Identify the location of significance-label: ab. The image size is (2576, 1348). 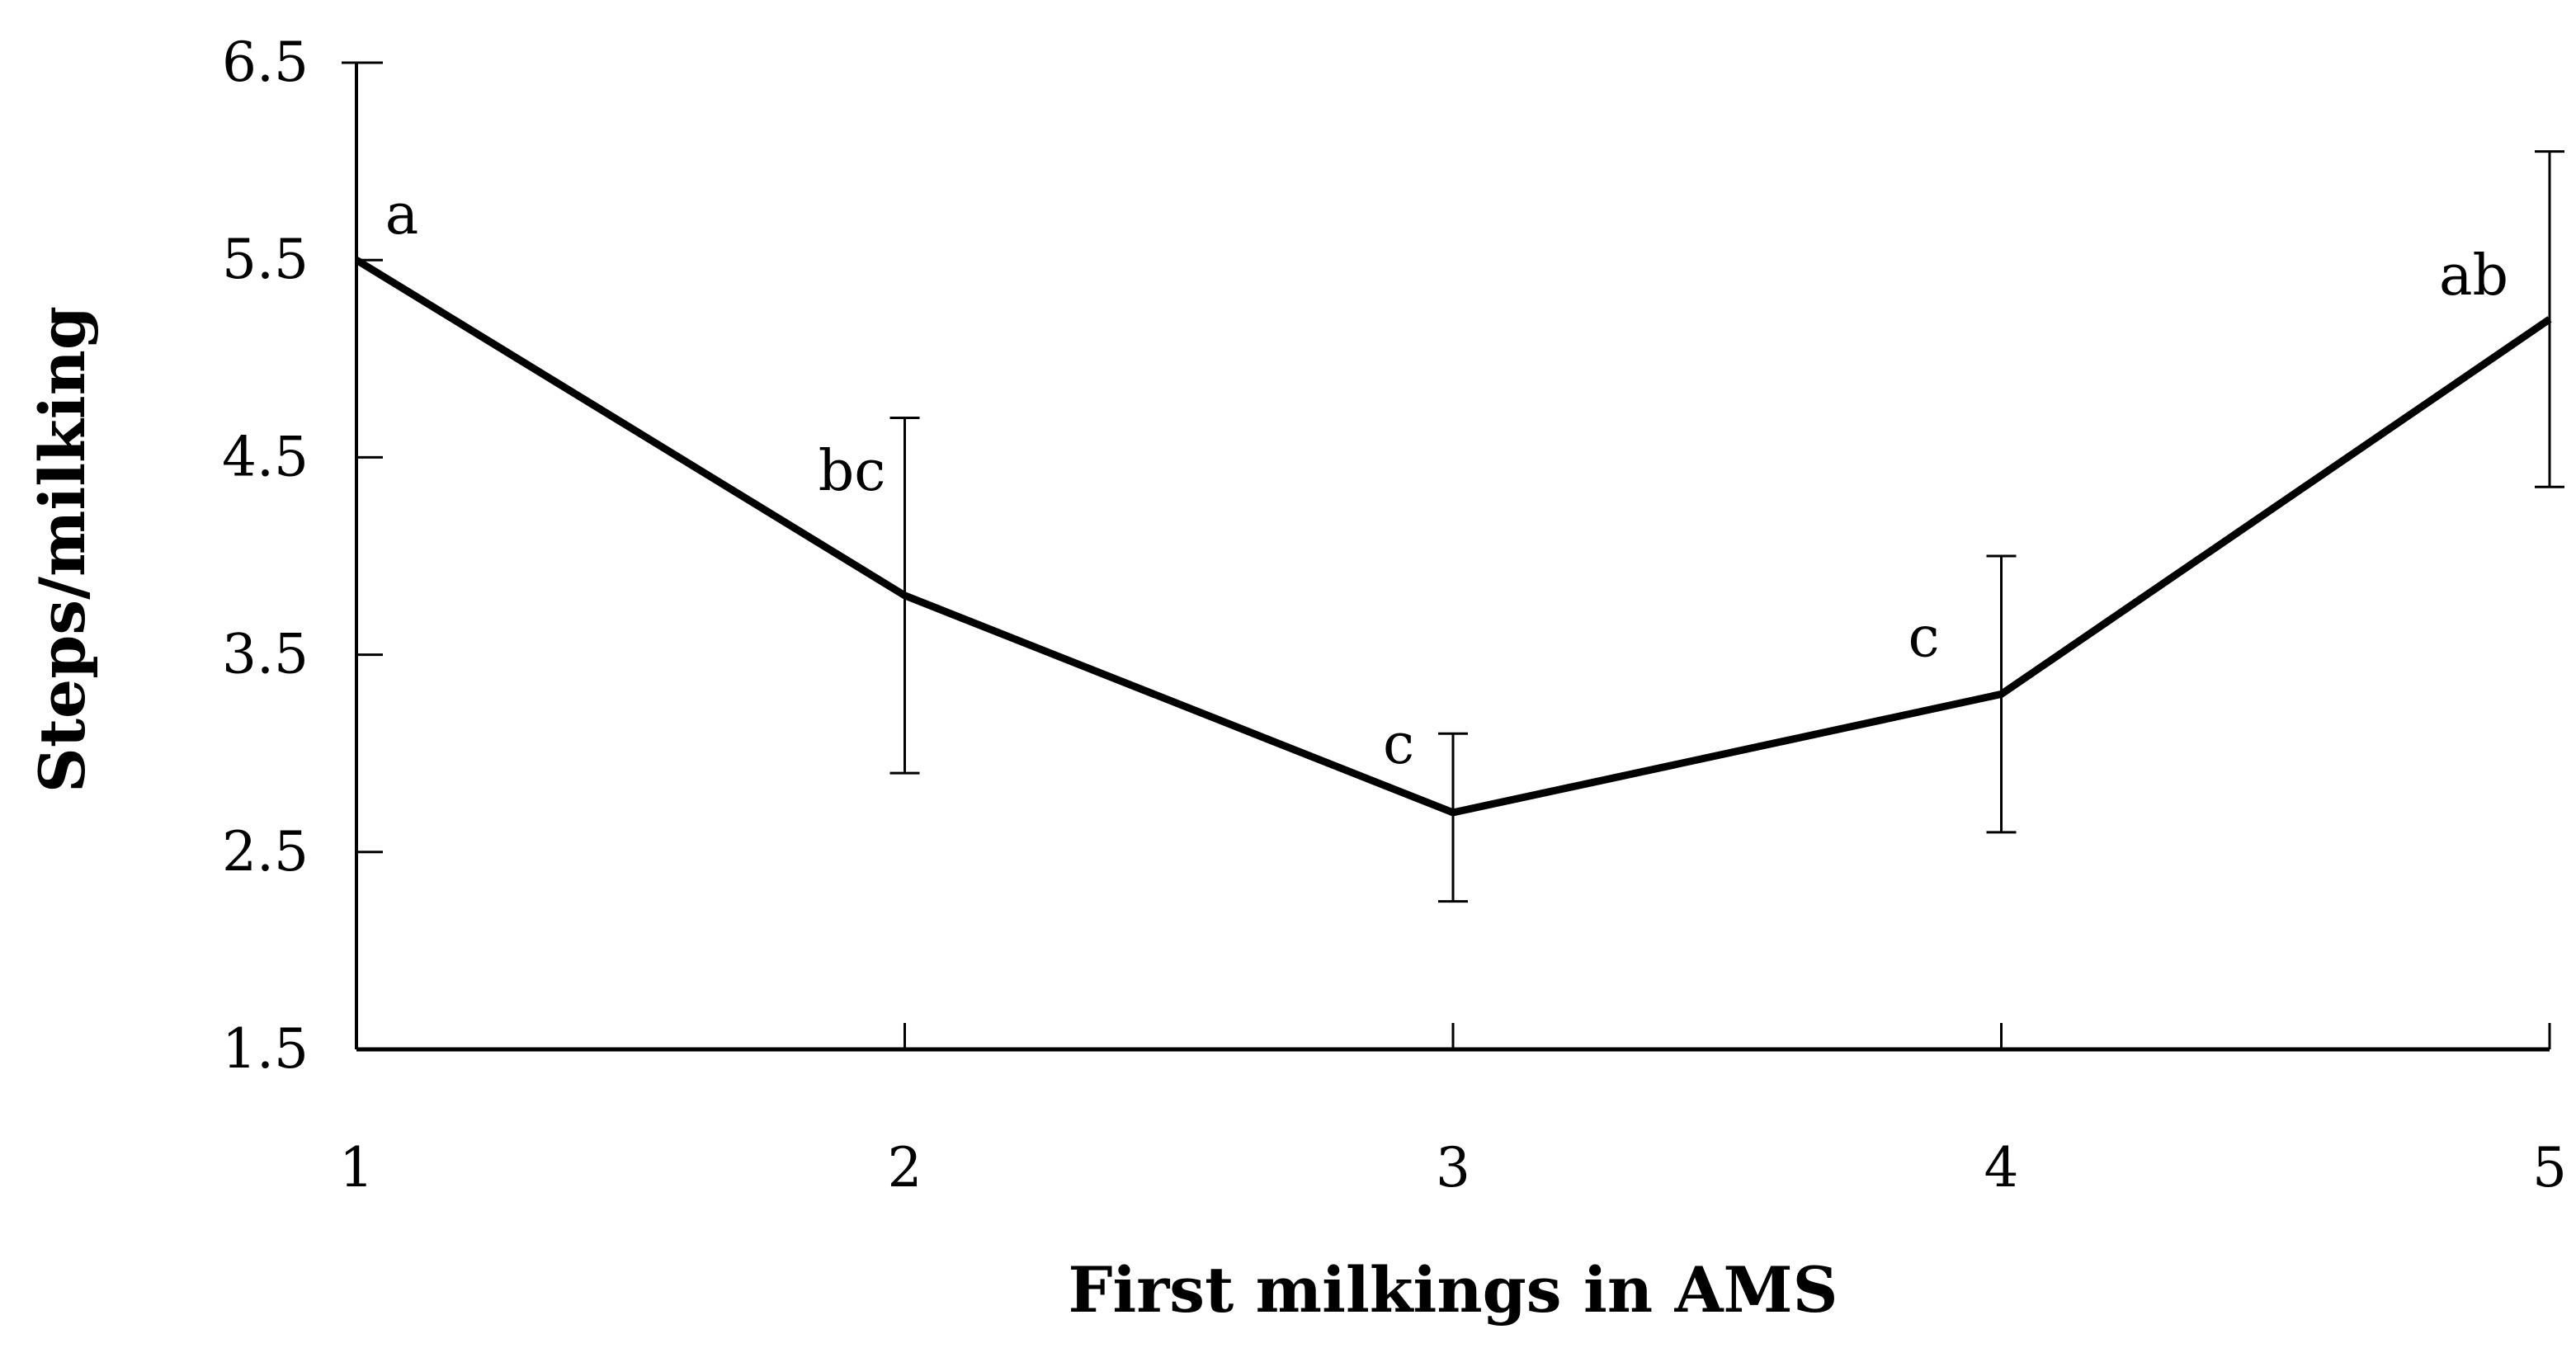
(2473, 276).